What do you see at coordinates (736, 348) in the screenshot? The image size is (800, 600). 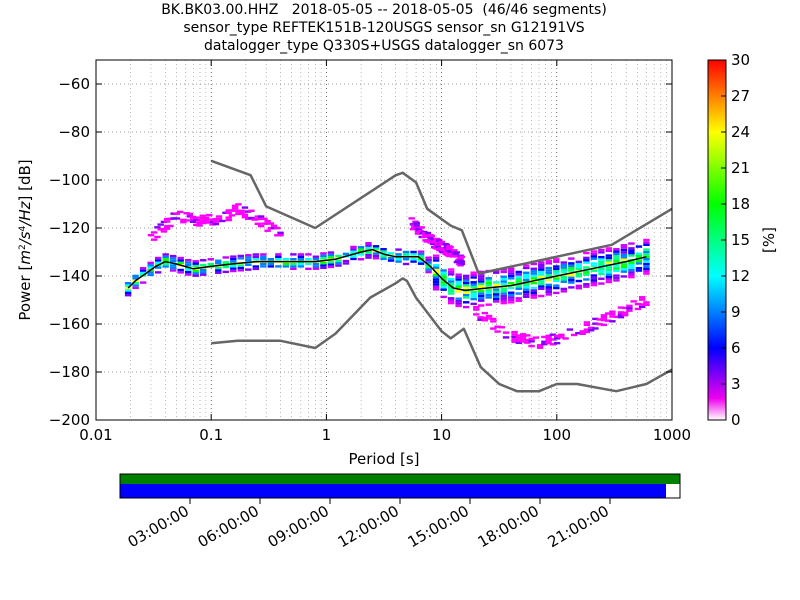 I see `colorbar-tick-label: 6` at bounding box center [736, 348].